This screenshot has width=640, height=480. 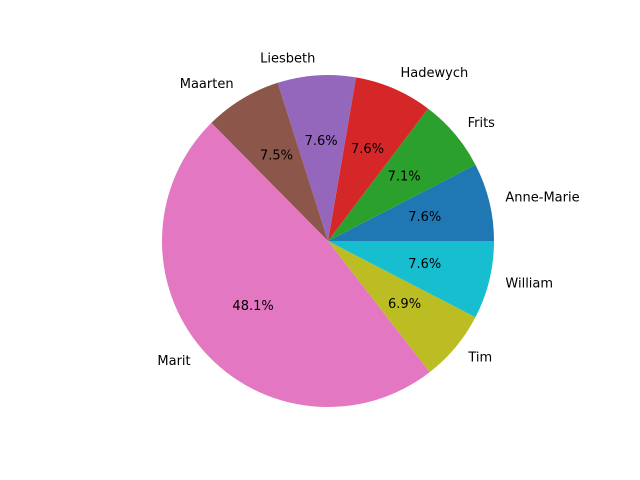 What do you see at coordinates (317, 157) in the screenshot?
I see `pie-slice-liesbeth` at bounding box center [317, 157].